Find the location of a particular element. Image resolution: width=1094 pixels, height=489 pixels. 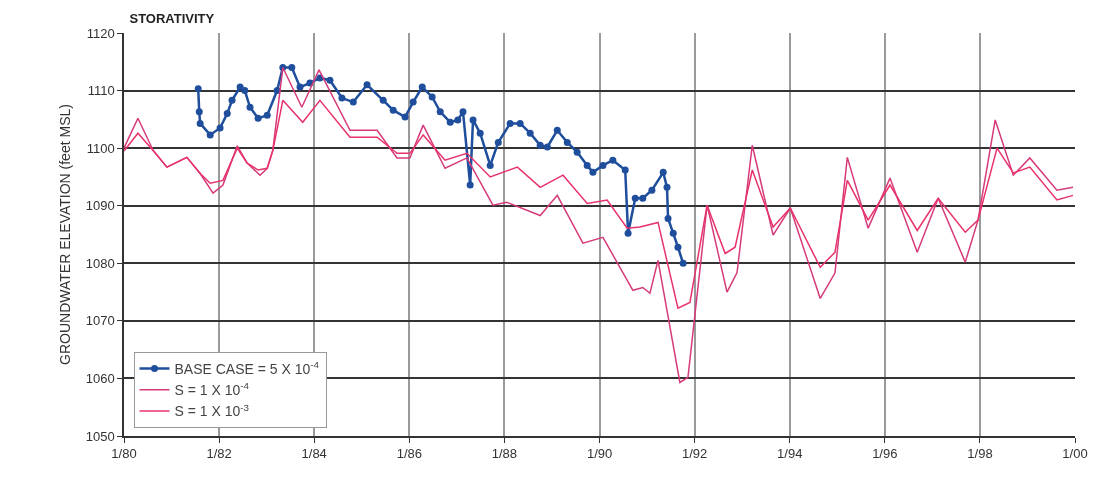

y-tick-label: 1120 is located at coordinates (100, 33).